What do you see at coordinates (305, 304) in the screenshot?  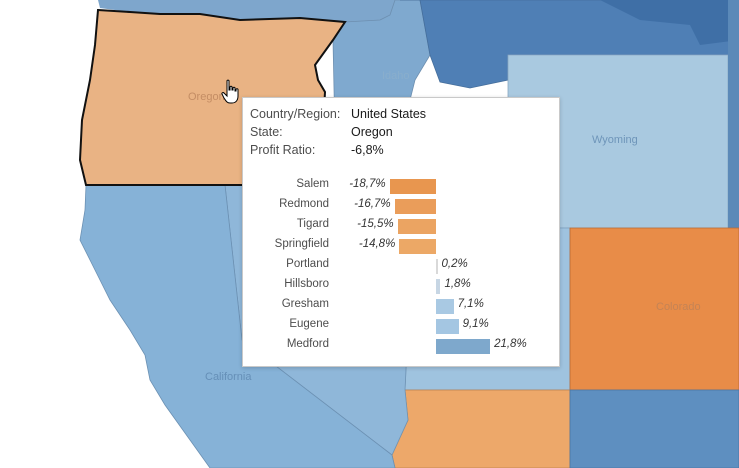 I see `city-label: Gresham` at bounding box center [305, 304].